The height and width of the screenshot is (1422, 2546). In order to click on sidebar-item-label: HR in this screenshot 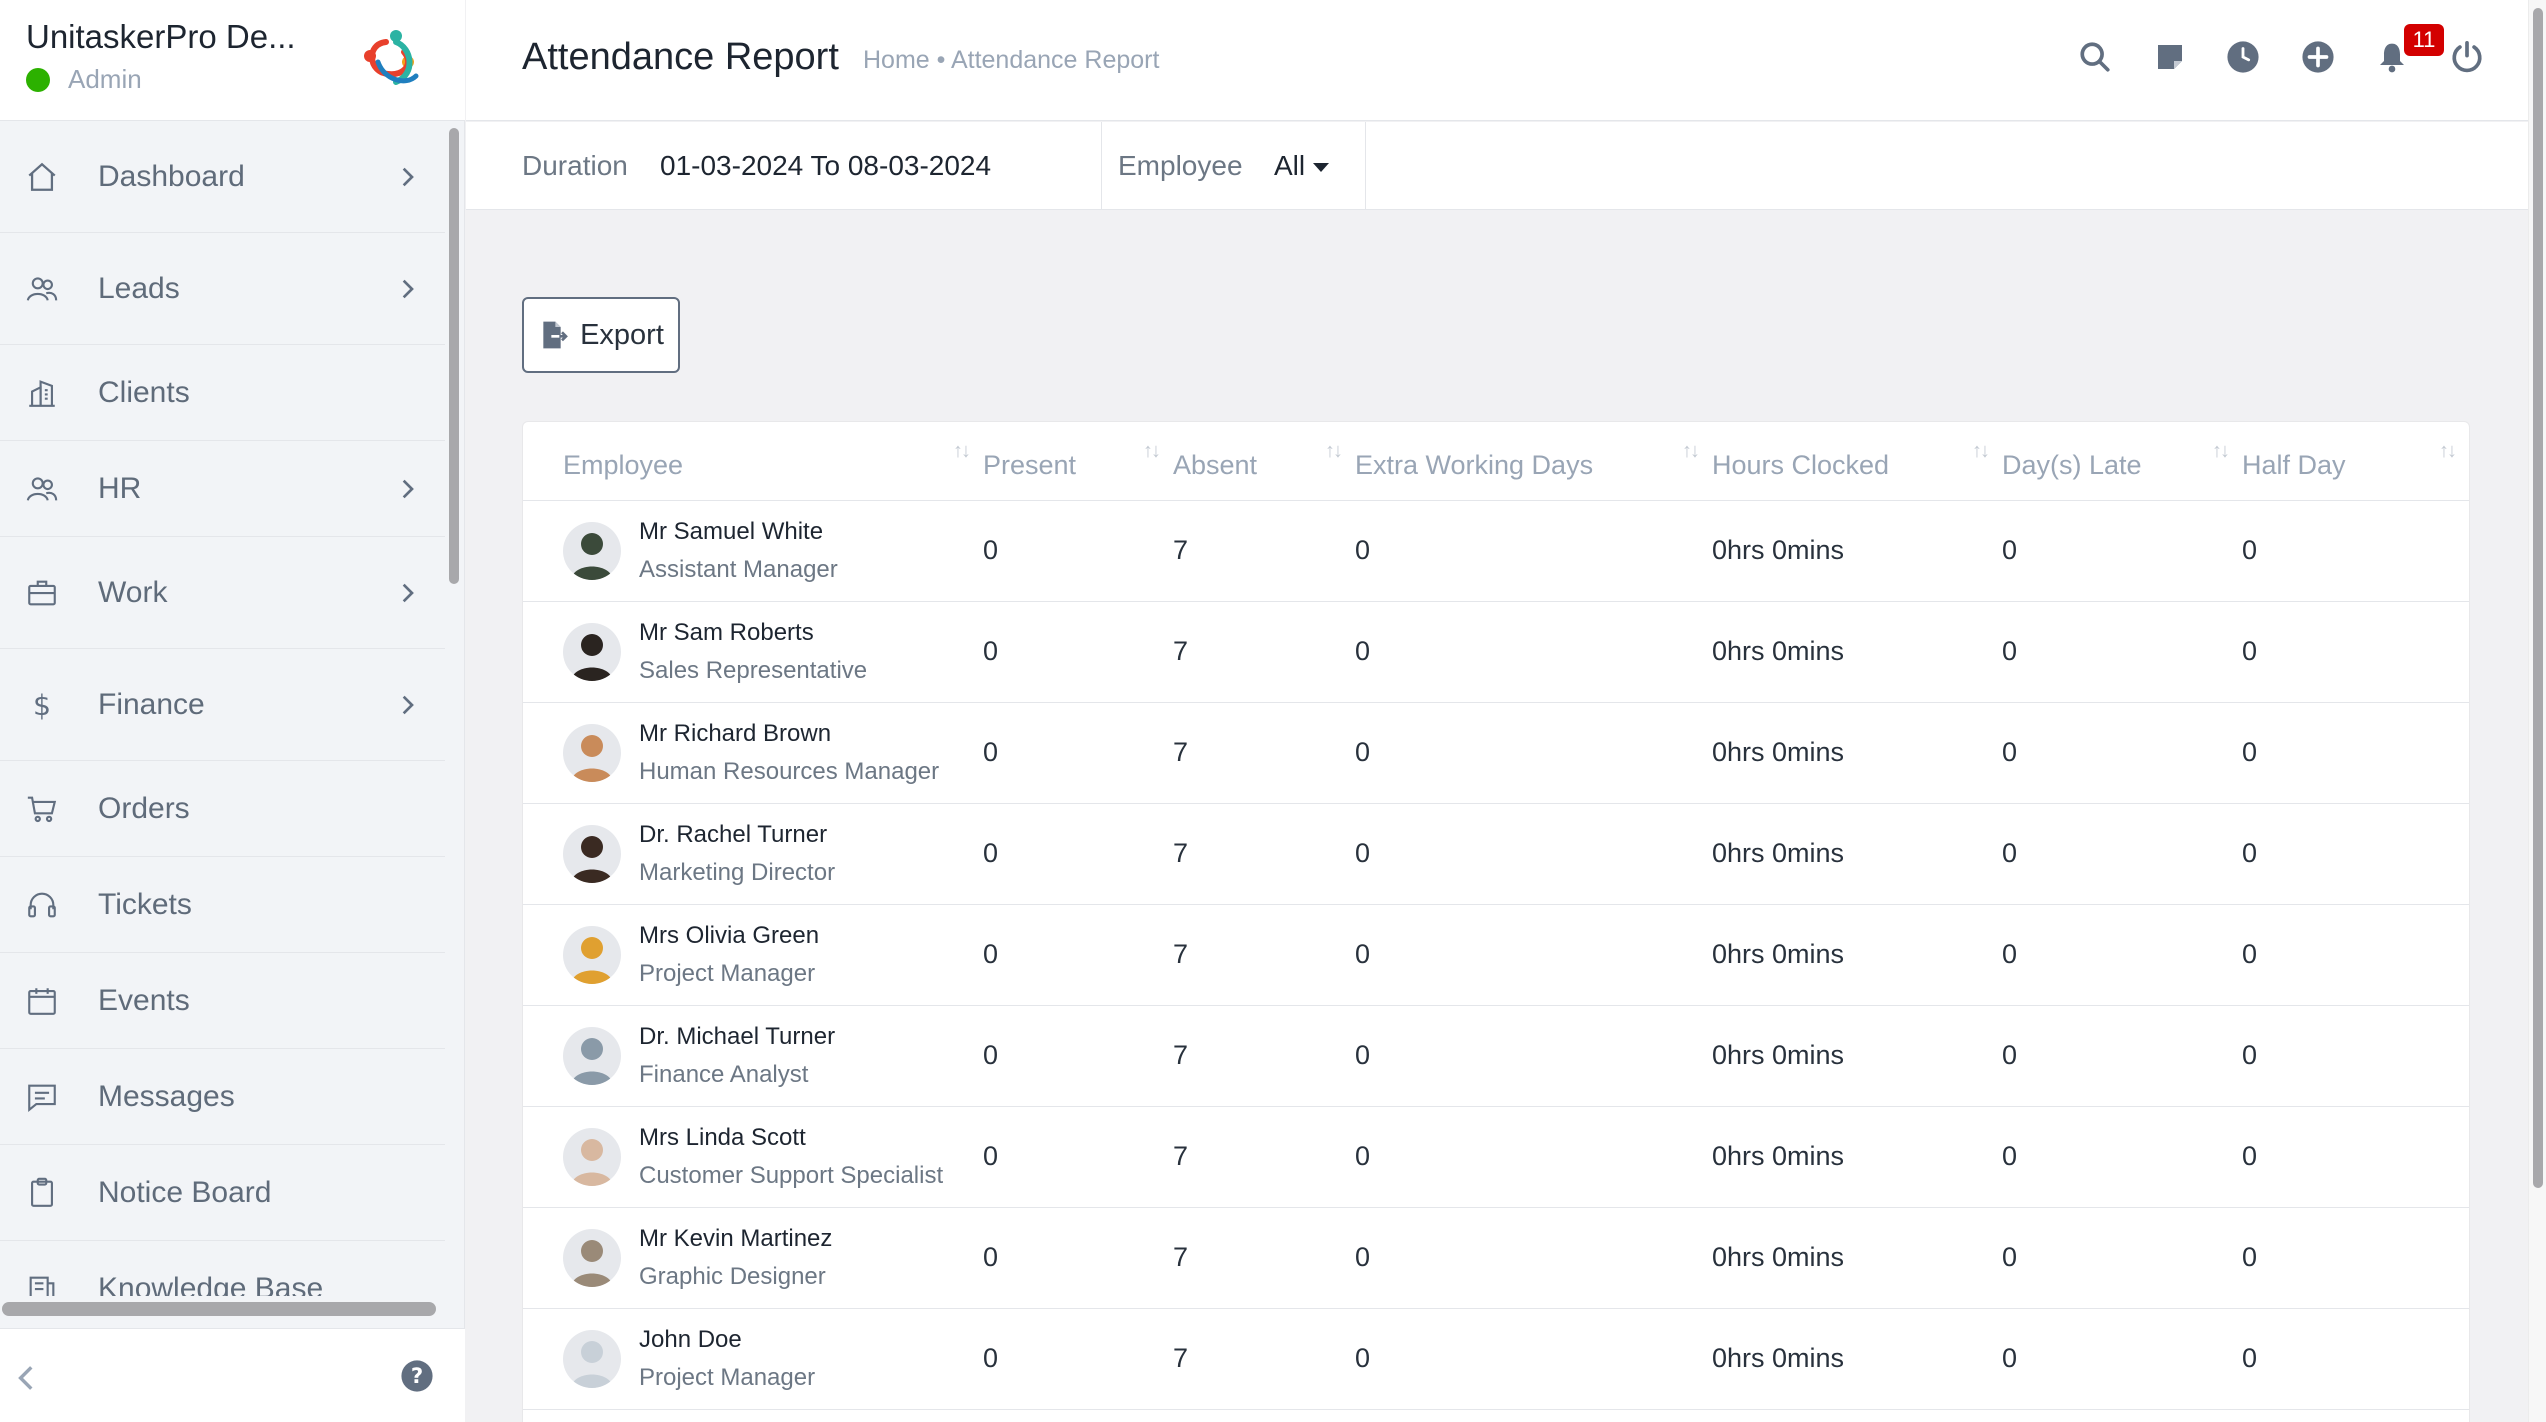, I will do `click(120, 488)`.